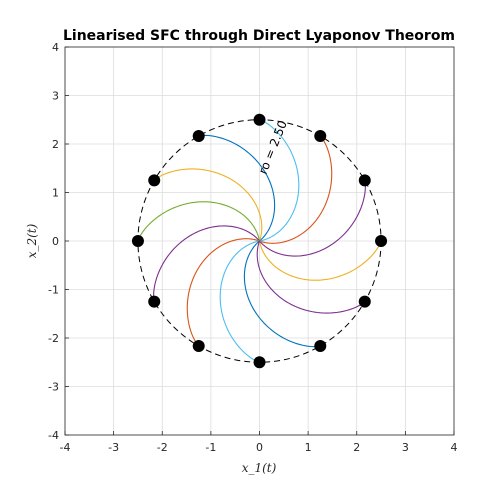 Image resolution: width=500 pixels, height=500 pixels. I want to click on x-tick-label: 1, so click(308, 447).